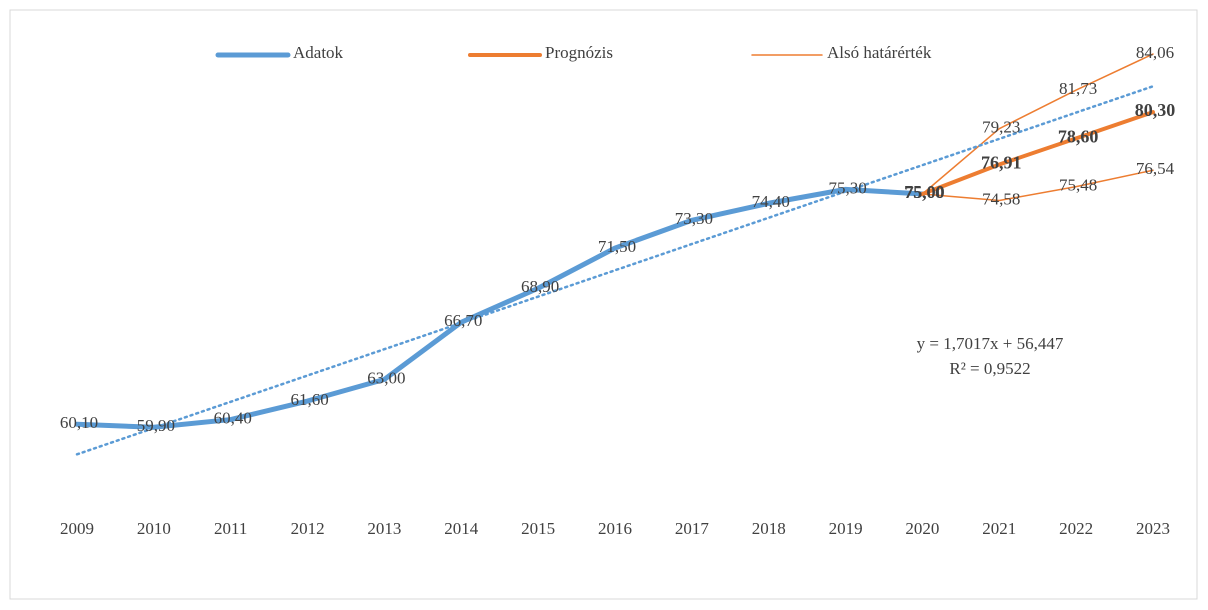 This screenshot has width=1208, height=610. What do you see at coordinates (1155, 168) in the screenshot?
I see `data-label: 76,54` at bounding box center [1155, 168].